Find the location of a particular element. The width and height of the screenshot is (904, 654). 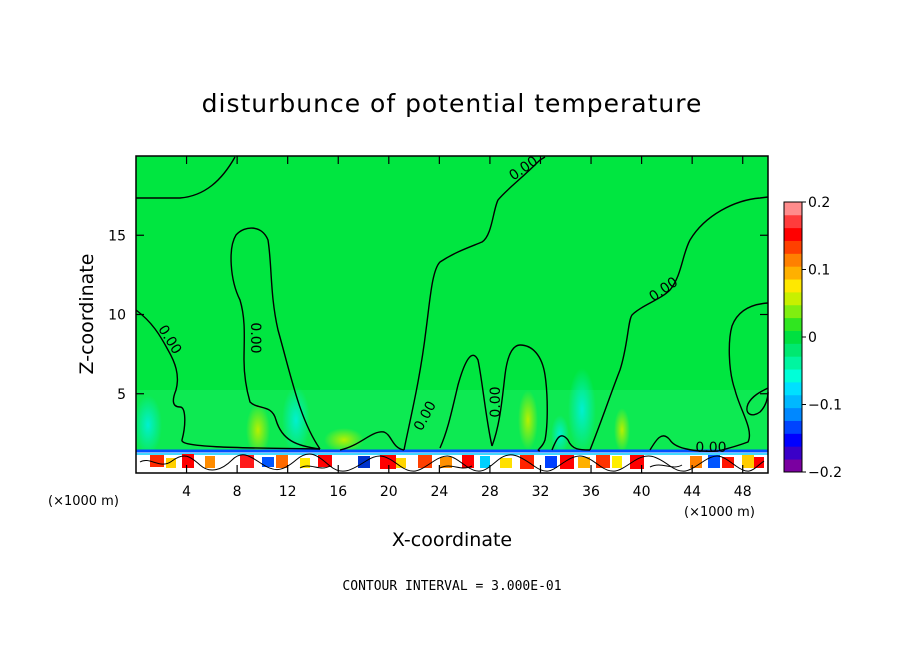

x-tick-label: 32 is located at coordinates (541, 492).